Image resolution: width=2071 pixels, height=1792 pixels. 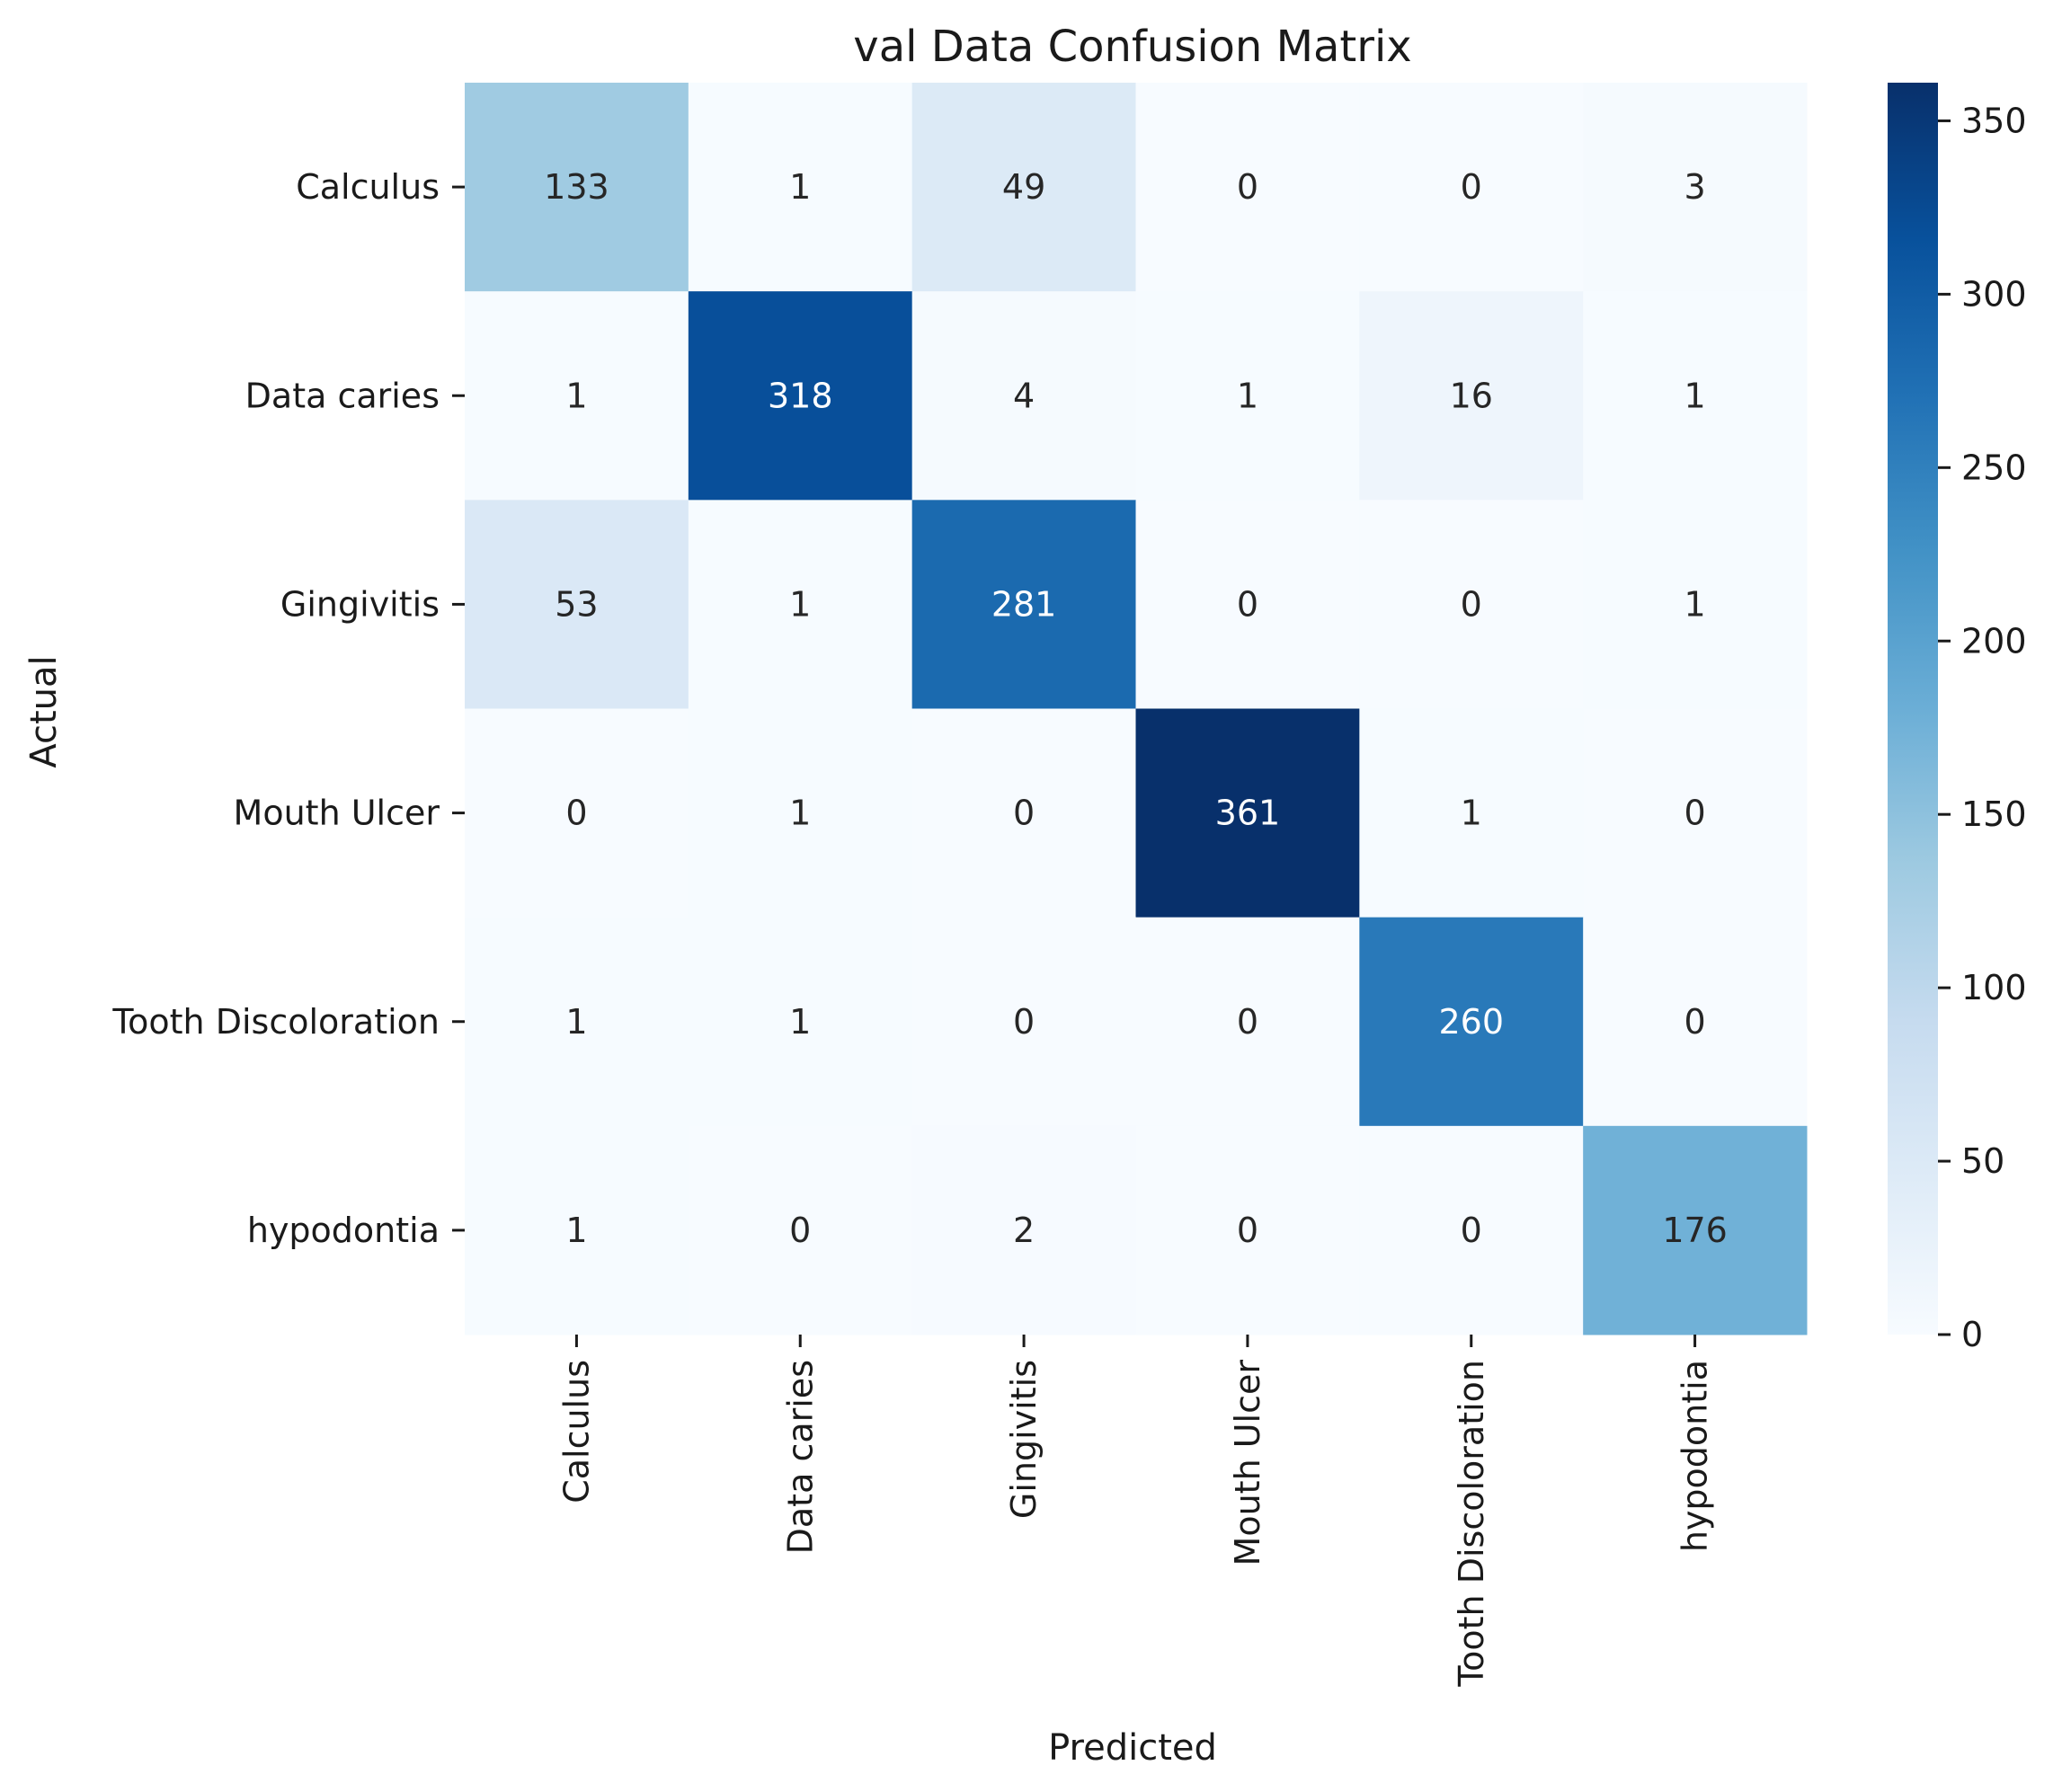 What do you see at coordinates (360, 604) in the screenshot?
I see `y-tick-label-2: Gingivitis` at bounding box center [360, 604].